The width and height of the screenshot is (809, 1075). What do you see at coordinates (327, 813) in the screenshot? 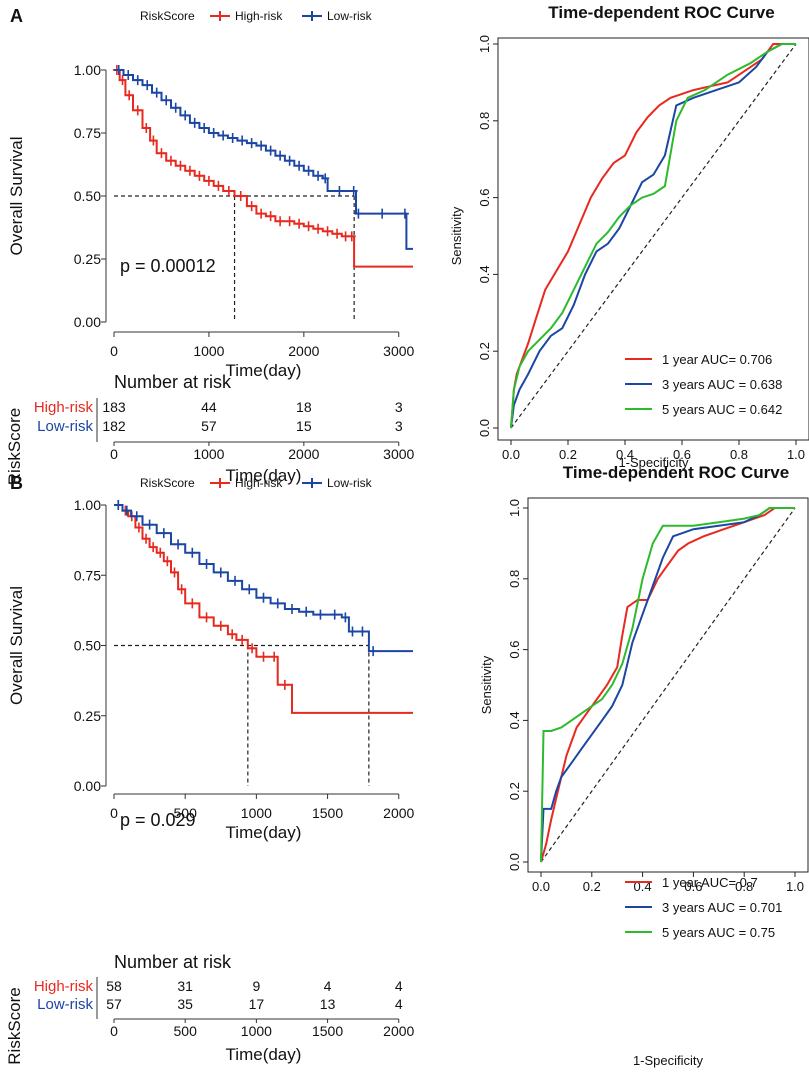
I see `km-x-tick-label: 1500` at bounding box center [327, 813].